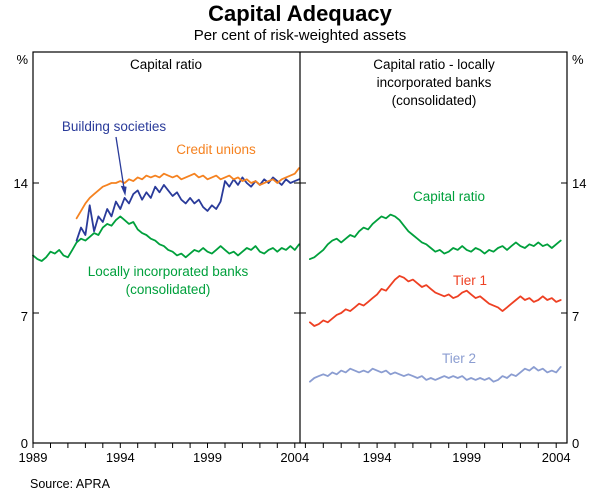 The image size is (600, 498). What do you see at coordinates (168, 289) in the screenshot?
I see `label-banks-line2: (consolidated)` at bounding box center [168, 289].